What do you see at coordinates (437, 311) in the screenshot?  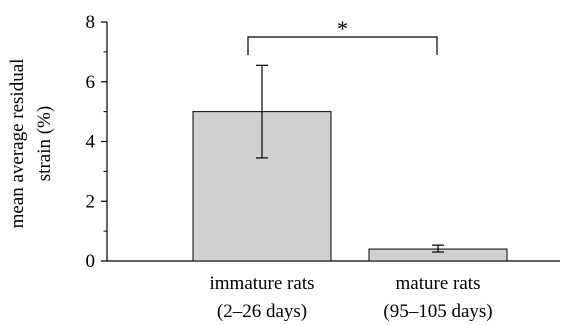 I see `x-category-label: (95–105 days)` at bounding box center [437, 311].